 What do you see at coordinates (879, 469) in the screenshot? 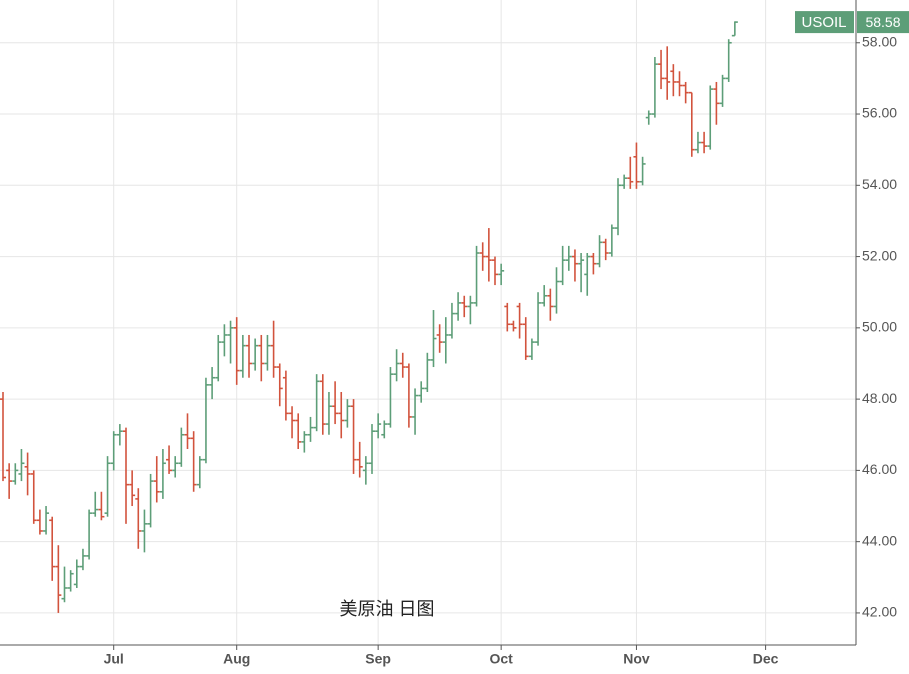
I see `y-tick-label: 46.00` at bounding box center [879, 469].